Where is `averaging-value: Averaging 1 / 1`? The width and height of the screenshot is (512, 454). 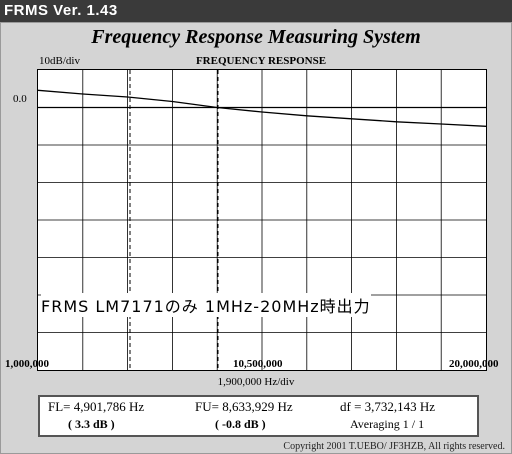 averaging-value: Averaging 1 / 1 is located at coordinates (387, 424).